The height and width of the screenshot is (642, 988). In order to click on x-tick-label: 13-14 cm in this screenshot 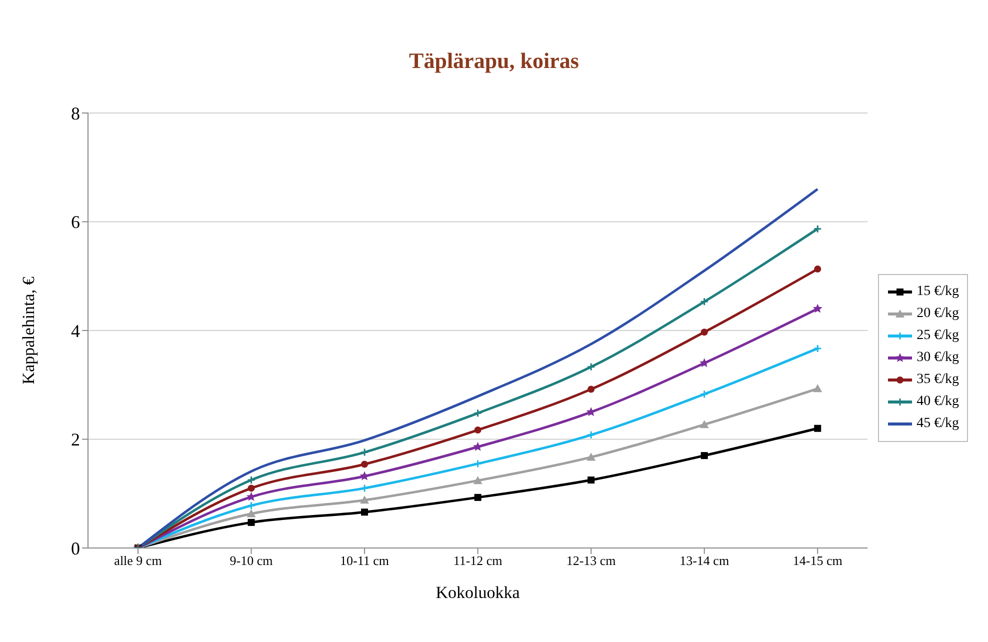, I will do `click(705, 560)`.